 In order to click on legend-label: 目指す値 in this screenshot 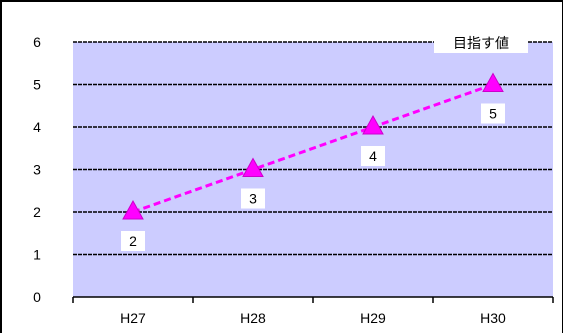, I will do `click(481, 44)`.